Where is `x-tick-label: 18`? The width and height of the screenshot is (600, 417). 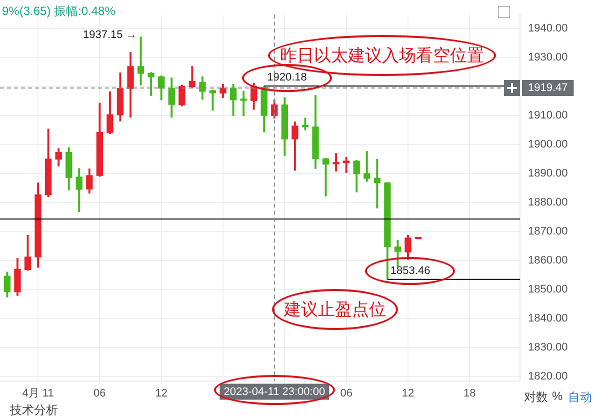 x-tick-label: 18 is located at coordinates (470, 393).